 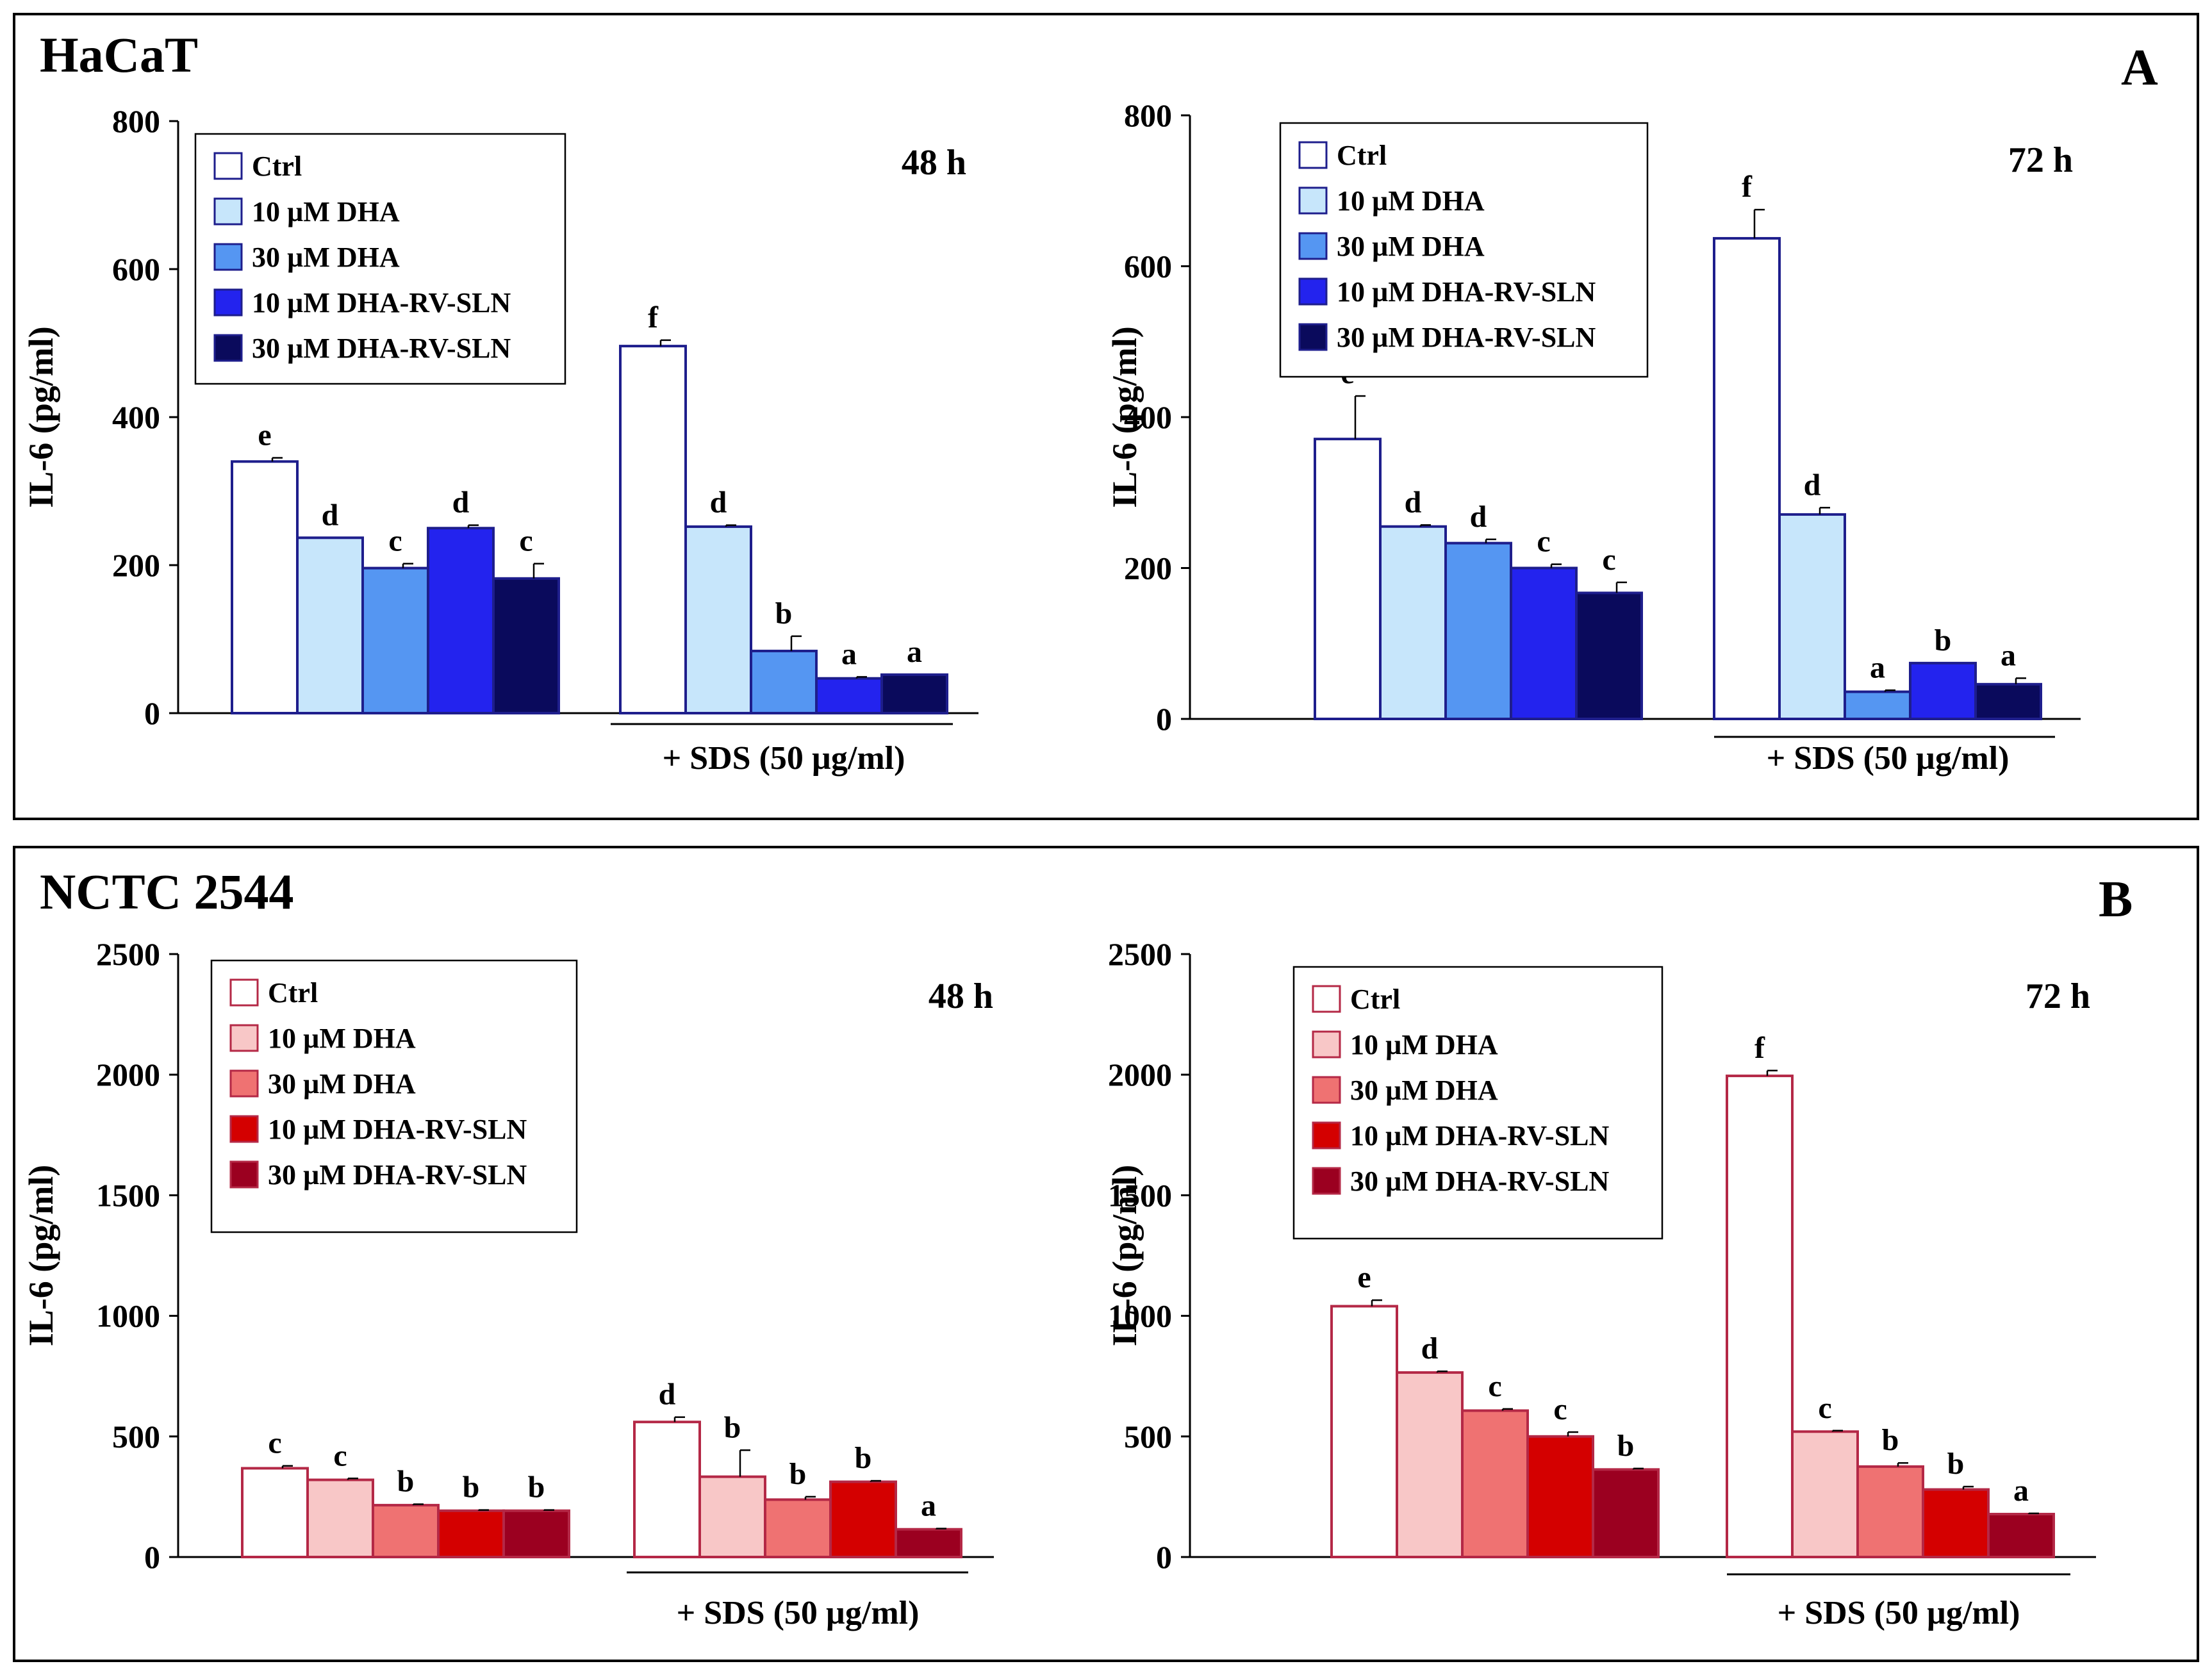 I want to click on y-tick-label: 1000, so click(x=128, y=1316).